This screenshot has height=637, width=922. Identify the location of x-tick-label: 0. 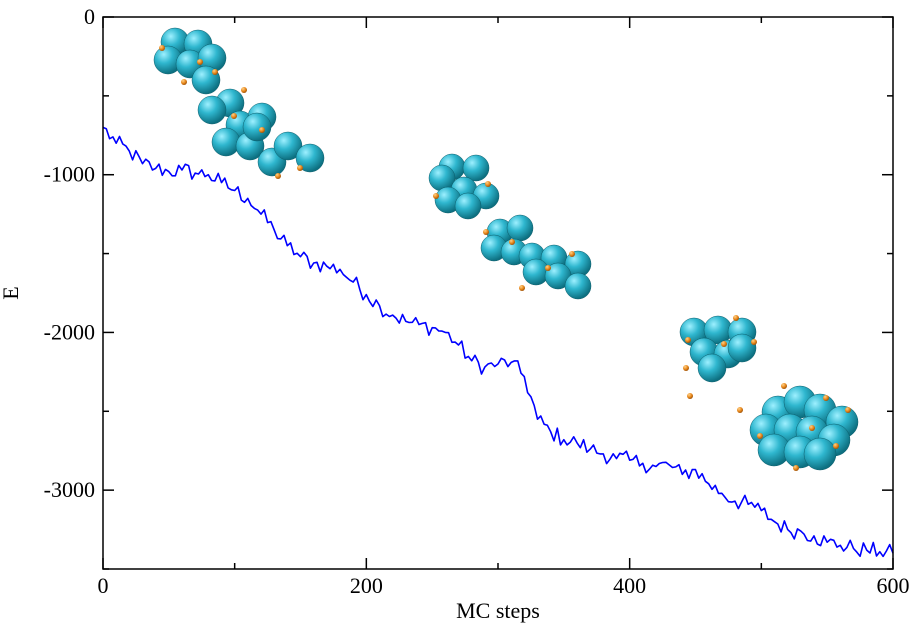
(103, 585).